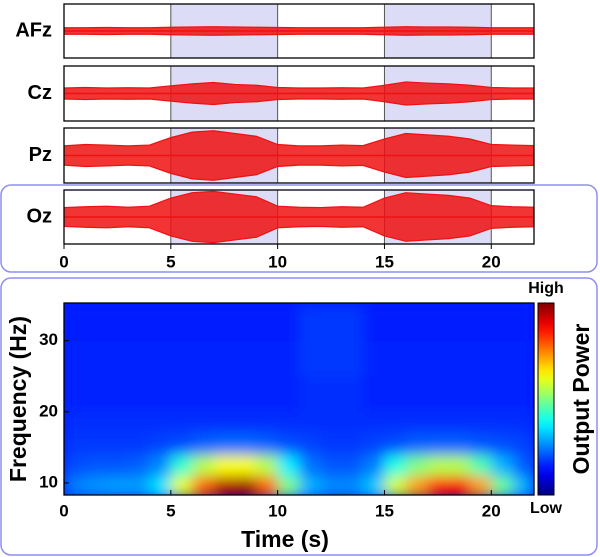  I want to click on colorbar, so click(546, 399).